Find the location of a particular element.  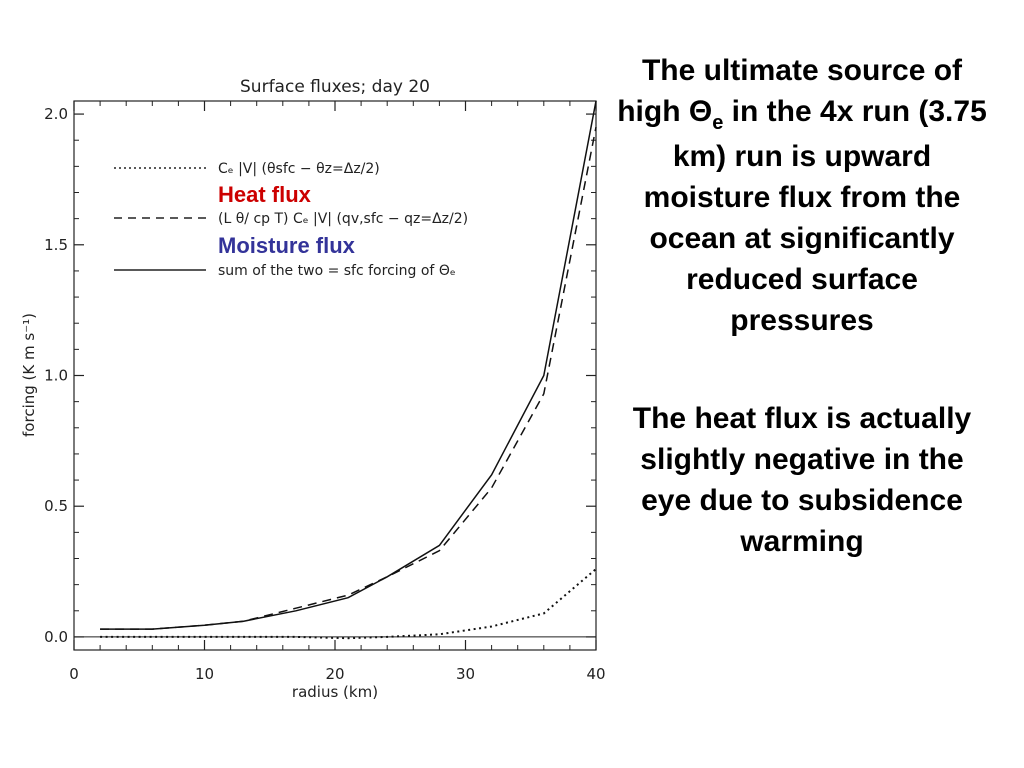

legend-heat-flux-label: Heat flux is located at coordinates (265, 194).